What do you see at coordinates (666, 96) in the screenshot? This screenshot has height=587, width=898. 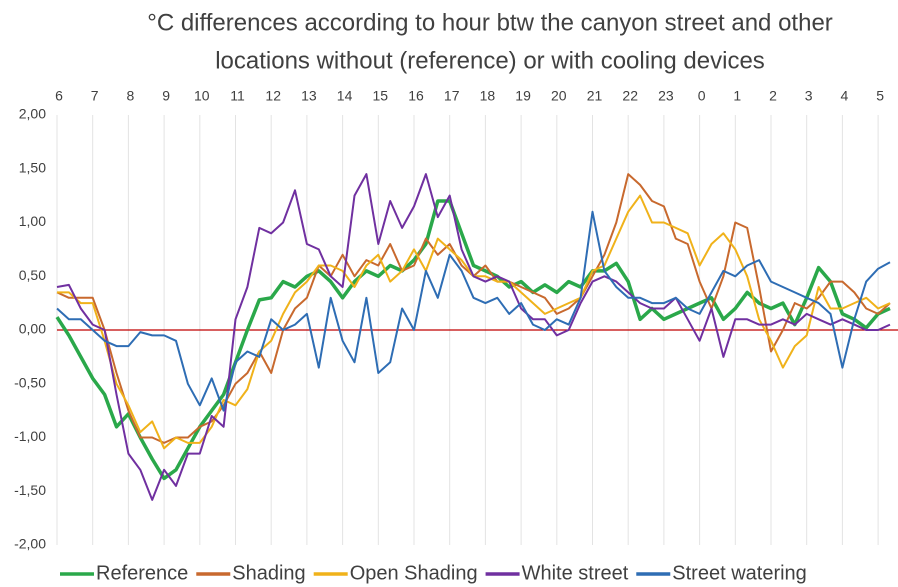 I see `x-tick-label: 23` at bounding box center [666, 96].